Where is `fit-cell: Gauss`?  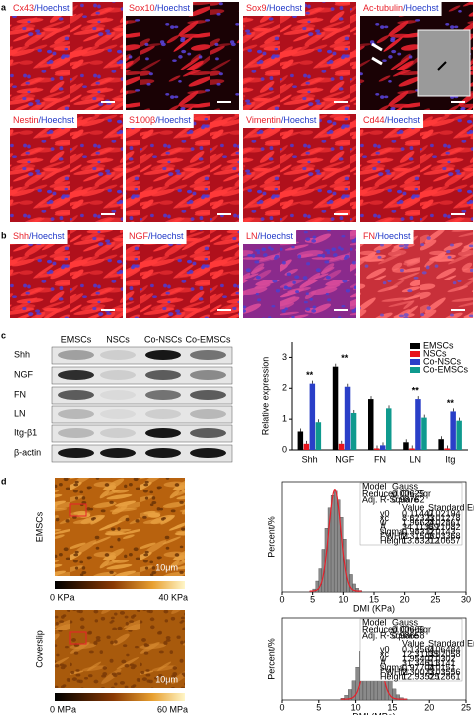
fit-cell: Gauss is located at coordinates (405, 622).